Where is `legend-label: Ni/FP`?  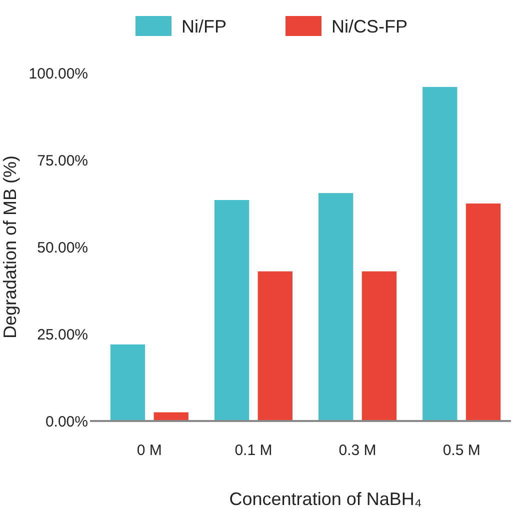
legend-label: Ni/FP is located at coordinates (204, 26).